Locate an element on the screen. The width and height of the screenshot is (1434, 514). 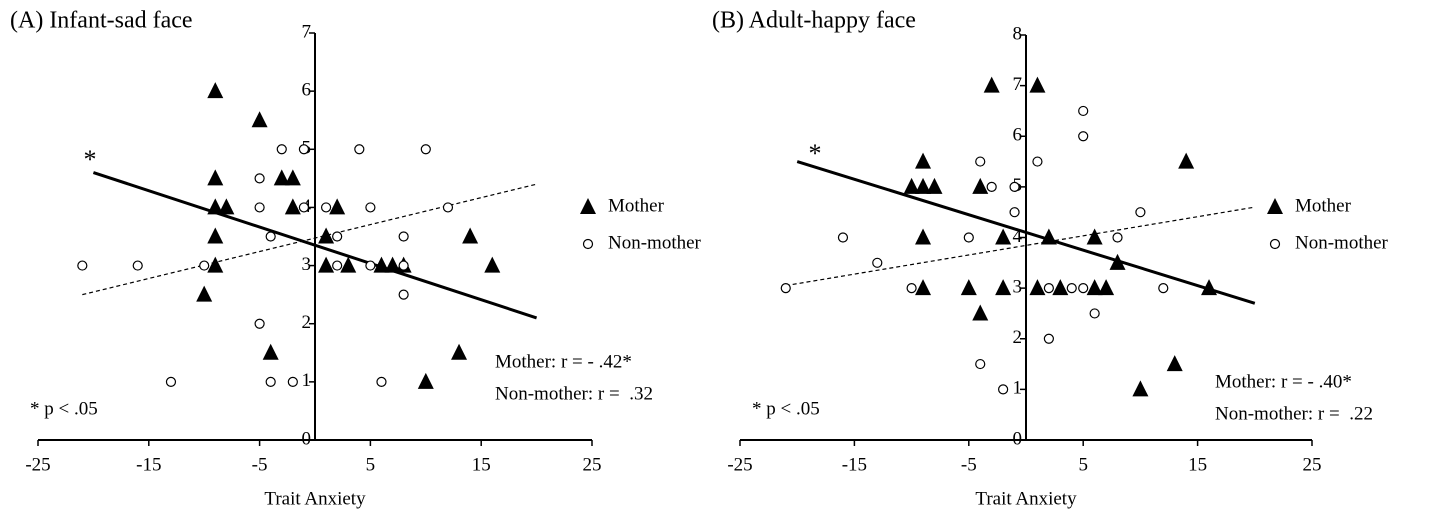
y-tick-label: 4 is located at coordinates (1018, 236).